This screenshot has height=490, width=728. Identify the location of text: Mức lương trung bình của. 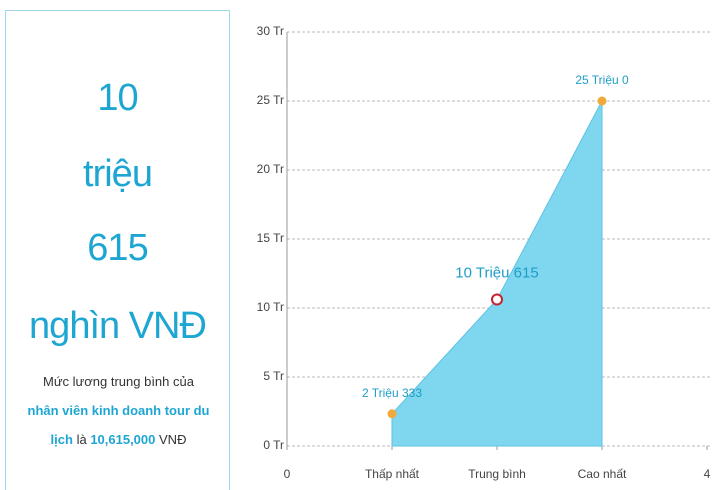
(118, 381).